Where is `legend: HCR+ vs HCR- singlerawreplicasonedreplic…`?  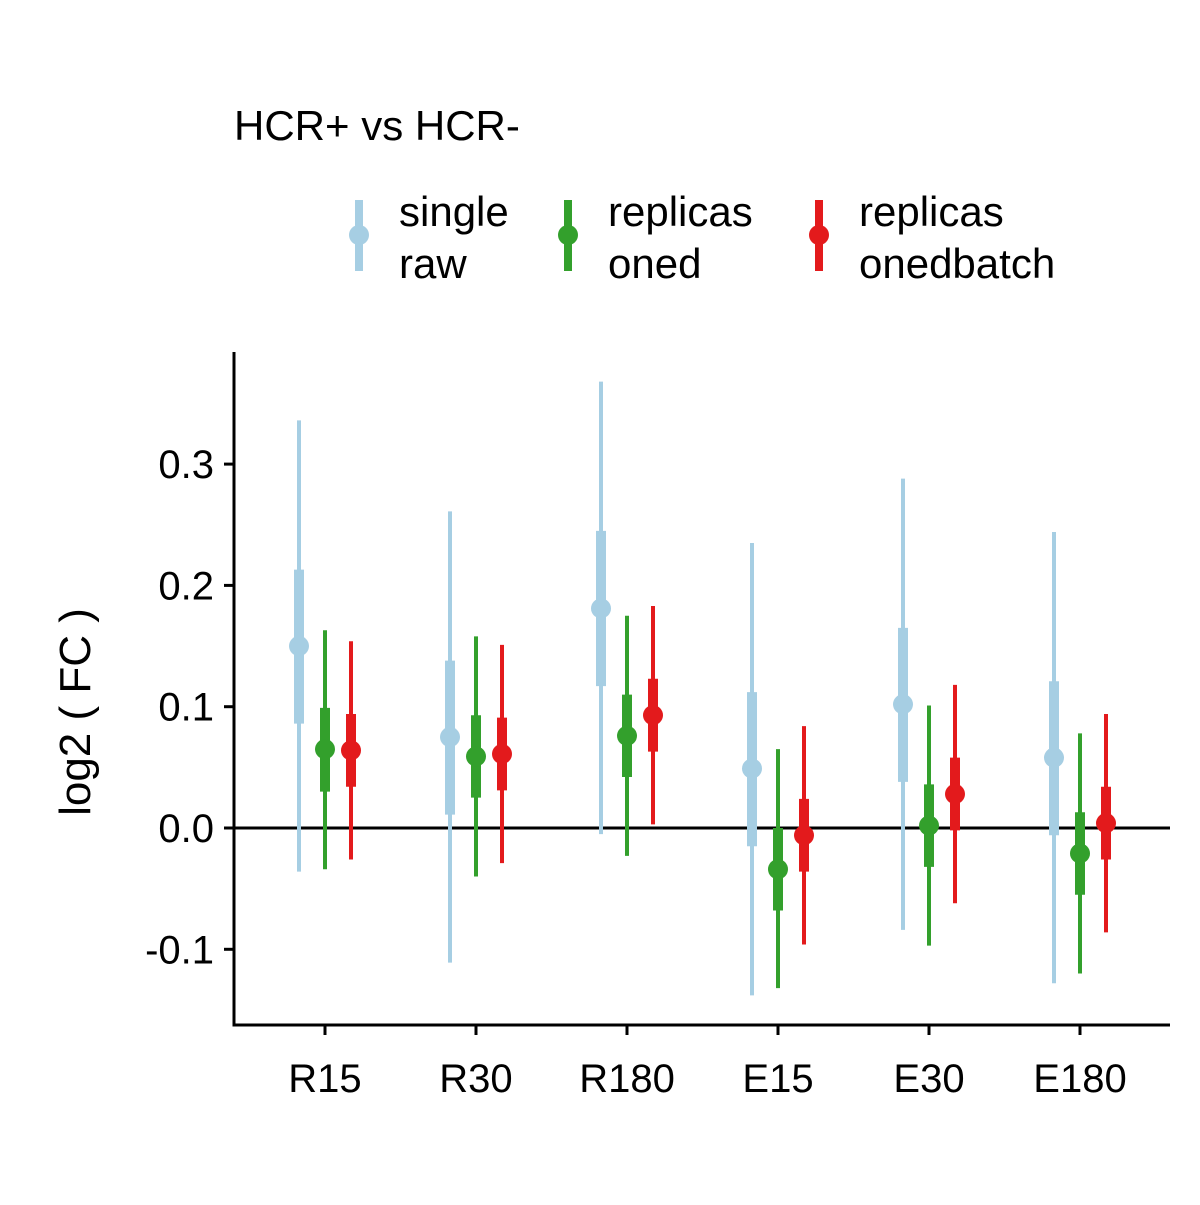 legend: HCR+ vs HCR- singlerawreplicasonedreplic… is located at coordinates (644, 194).